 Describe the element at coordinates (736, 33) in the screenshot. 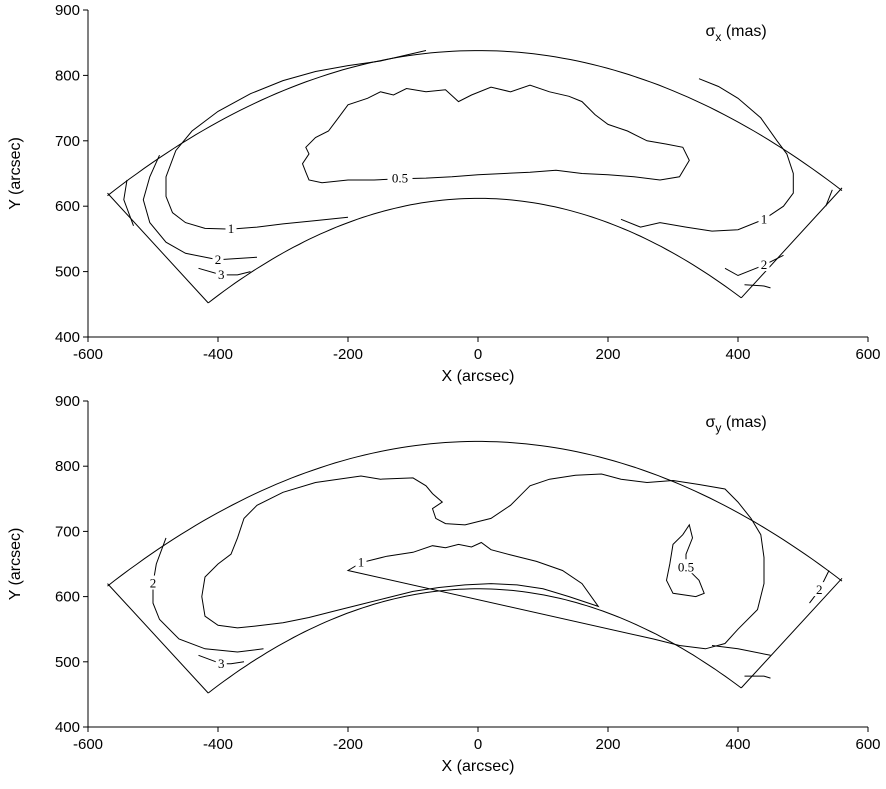

I see `panel-title: σx (mas)` at that location.